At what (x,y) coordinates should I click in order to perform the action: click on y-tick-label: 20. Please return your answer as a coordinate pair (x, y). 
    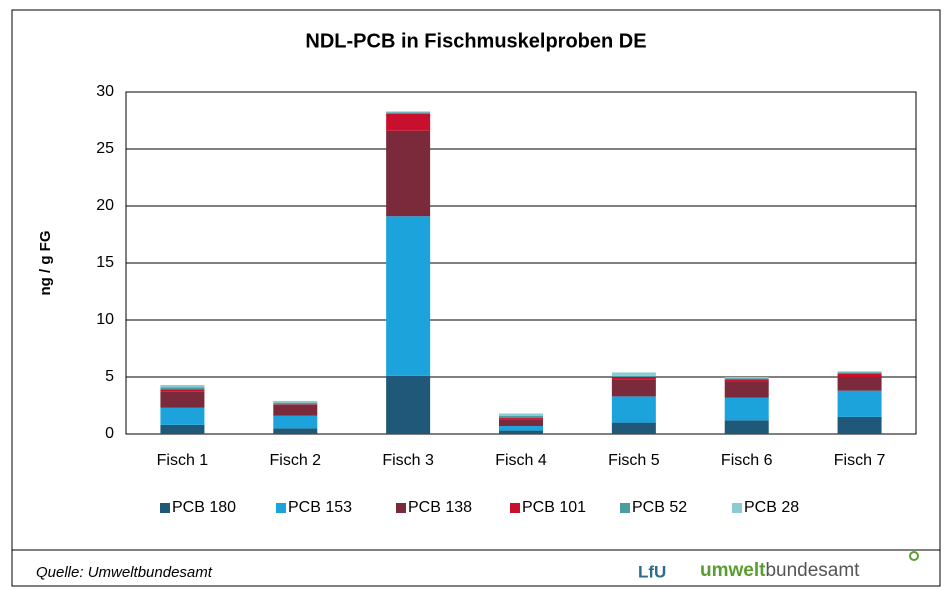
    Looking at the image, I should click on (105, 205).